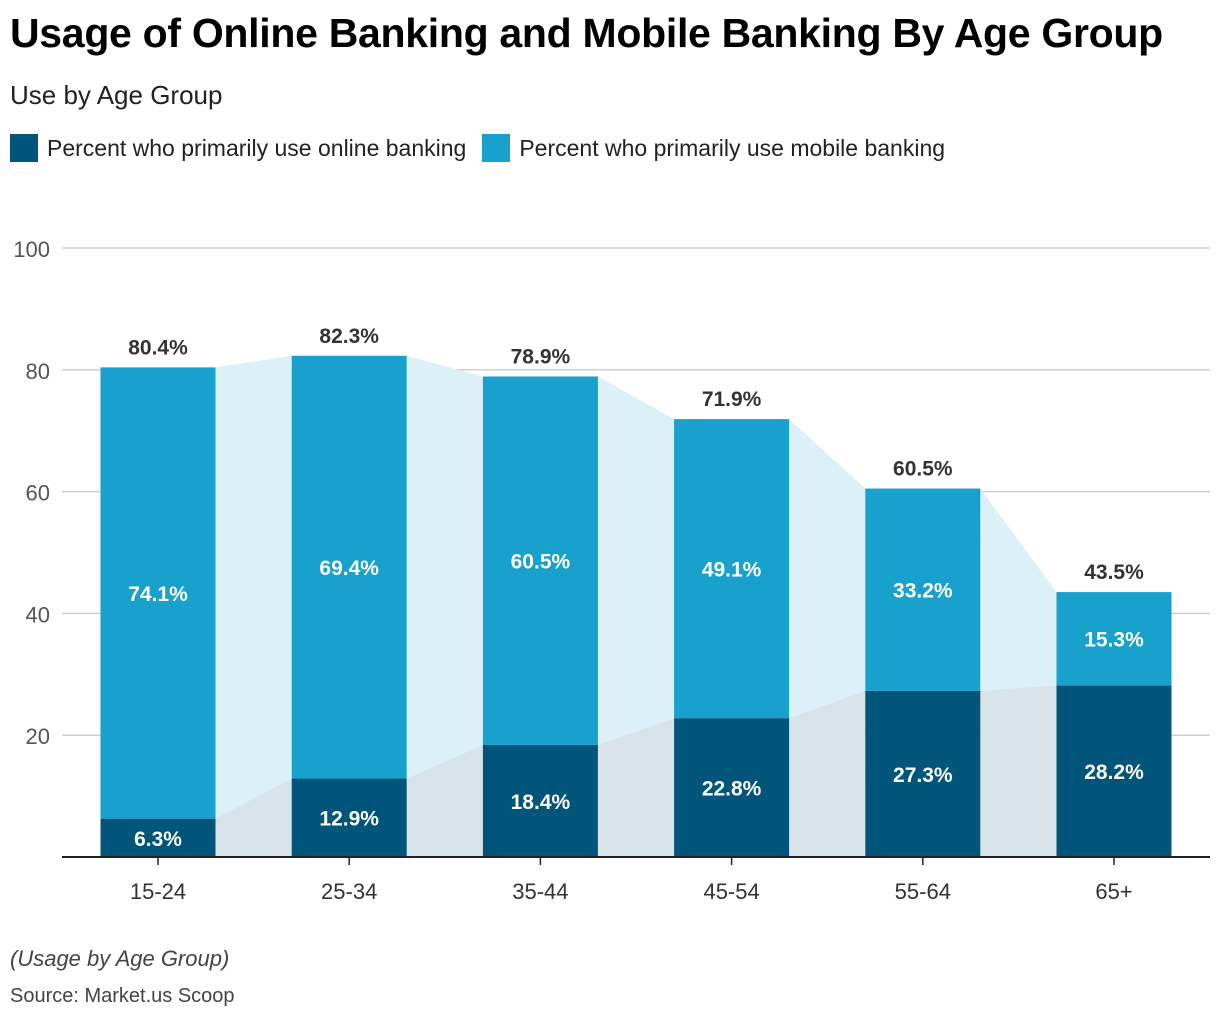 Image resolution: width=1220 pixels, height=1020 pixels. I want to click on data-label-total: 71.9%, so click(732, 399).